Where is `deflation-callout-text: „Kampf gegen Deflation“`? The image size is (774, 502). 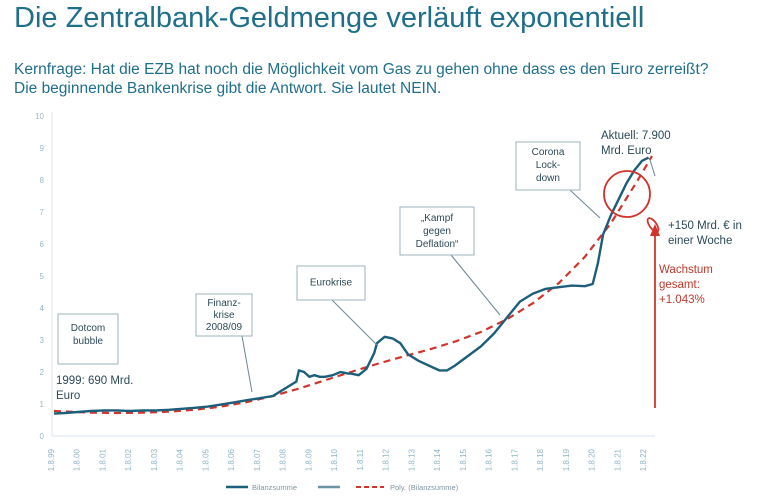 deflation-callout-text: „Kampf gegen Deflation“ is located at coordinates (437, 231).